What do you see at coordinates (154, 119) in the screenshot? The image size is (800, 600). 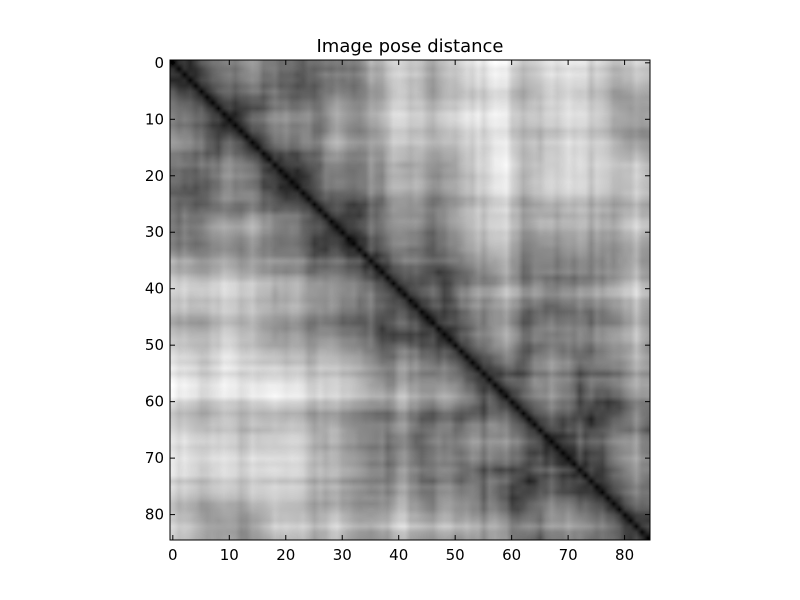 I see `y-tick-label: 10` at bounding box center [154, 119].